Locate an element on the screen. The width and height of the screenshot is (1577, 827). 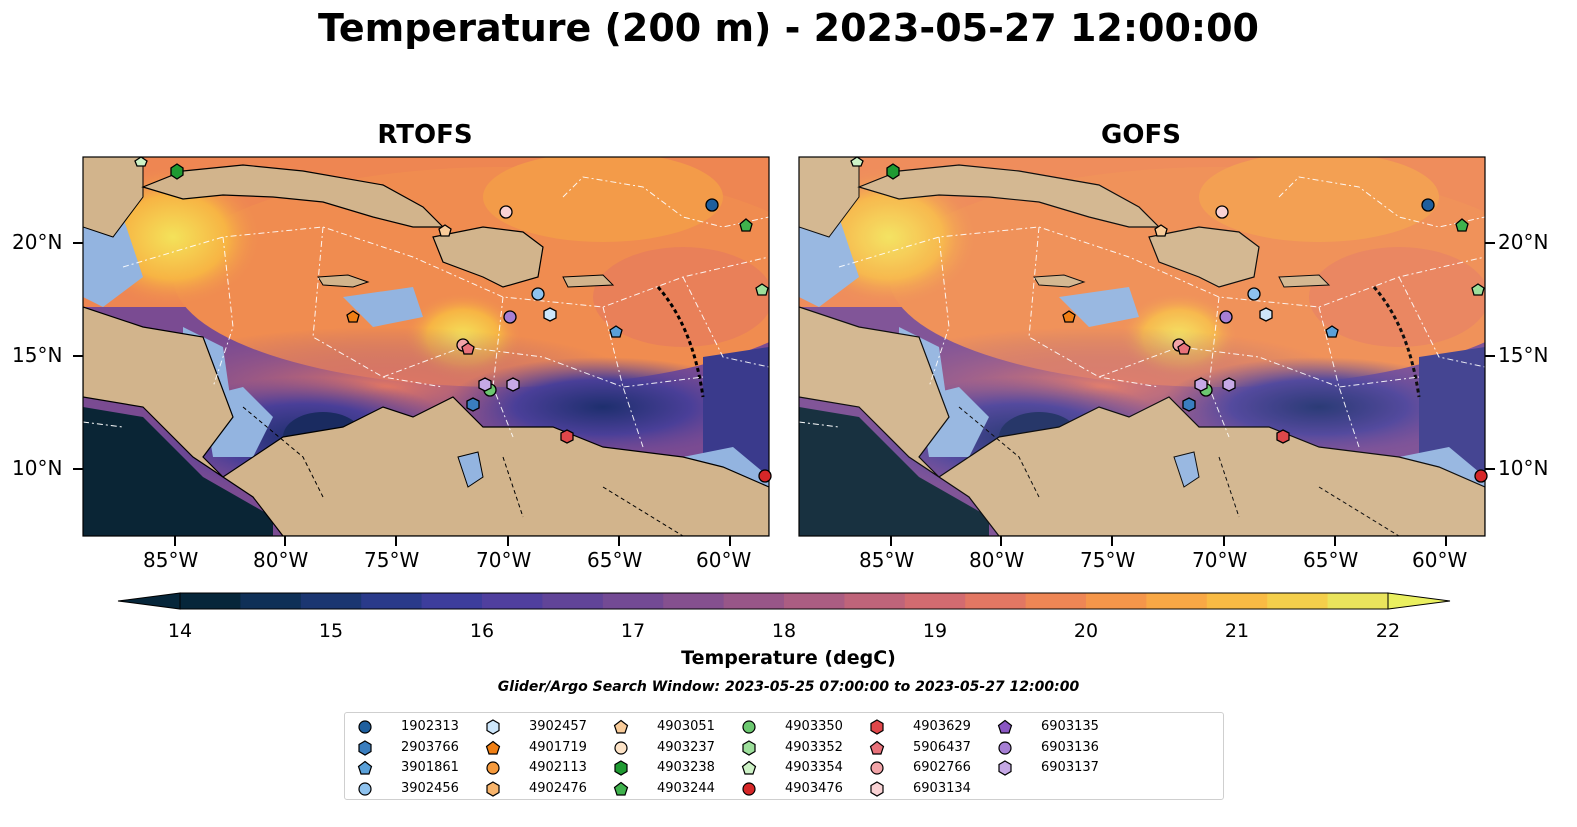
legend-item-label: 4903238 is located at coordinates (686, 767).